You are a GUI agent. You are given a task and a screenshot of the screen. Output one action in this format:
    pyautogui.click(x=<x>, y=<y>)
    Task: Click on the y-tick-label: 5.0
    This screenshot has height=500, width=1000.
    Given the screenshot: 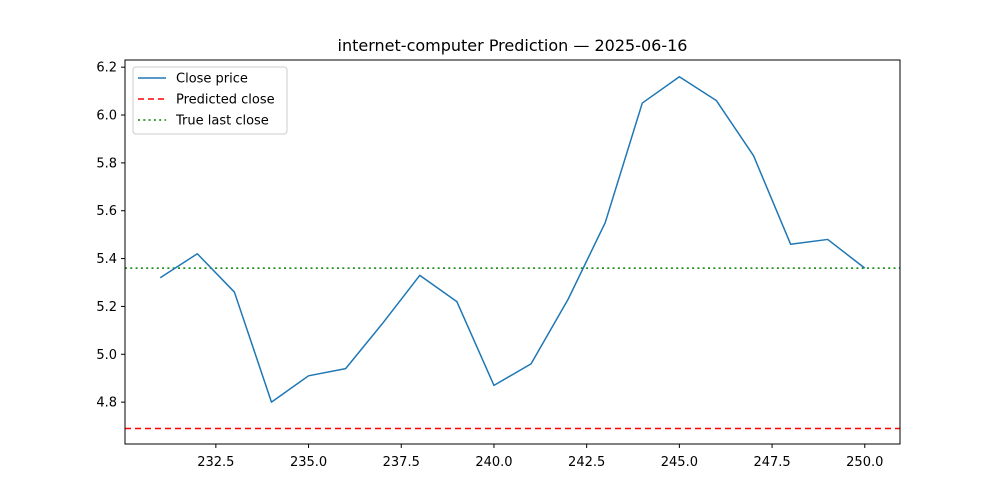 What is the action you would take?
    pyautogui.click(x=106, y=355)
    